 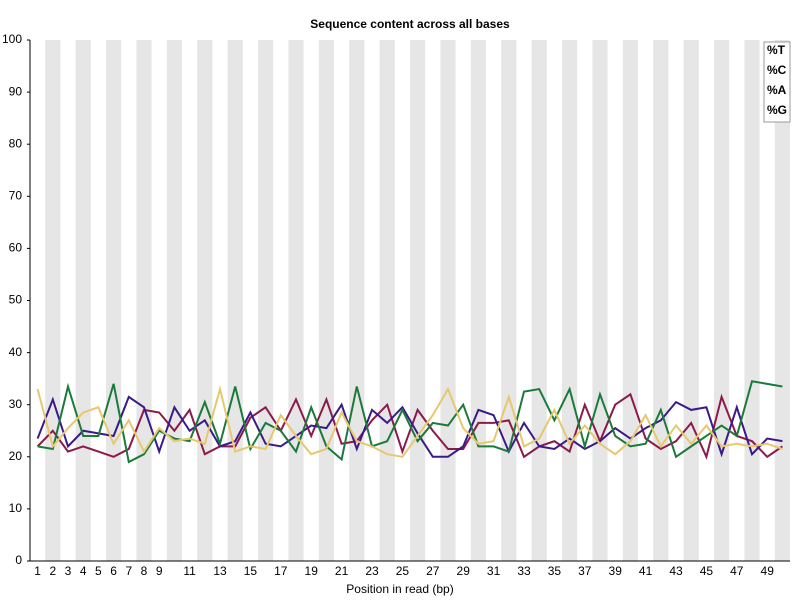 What do you see at coordinates (83, 571) in the screenshot?
I see `x-tick-label: 4` at bounding box center [83, 571].